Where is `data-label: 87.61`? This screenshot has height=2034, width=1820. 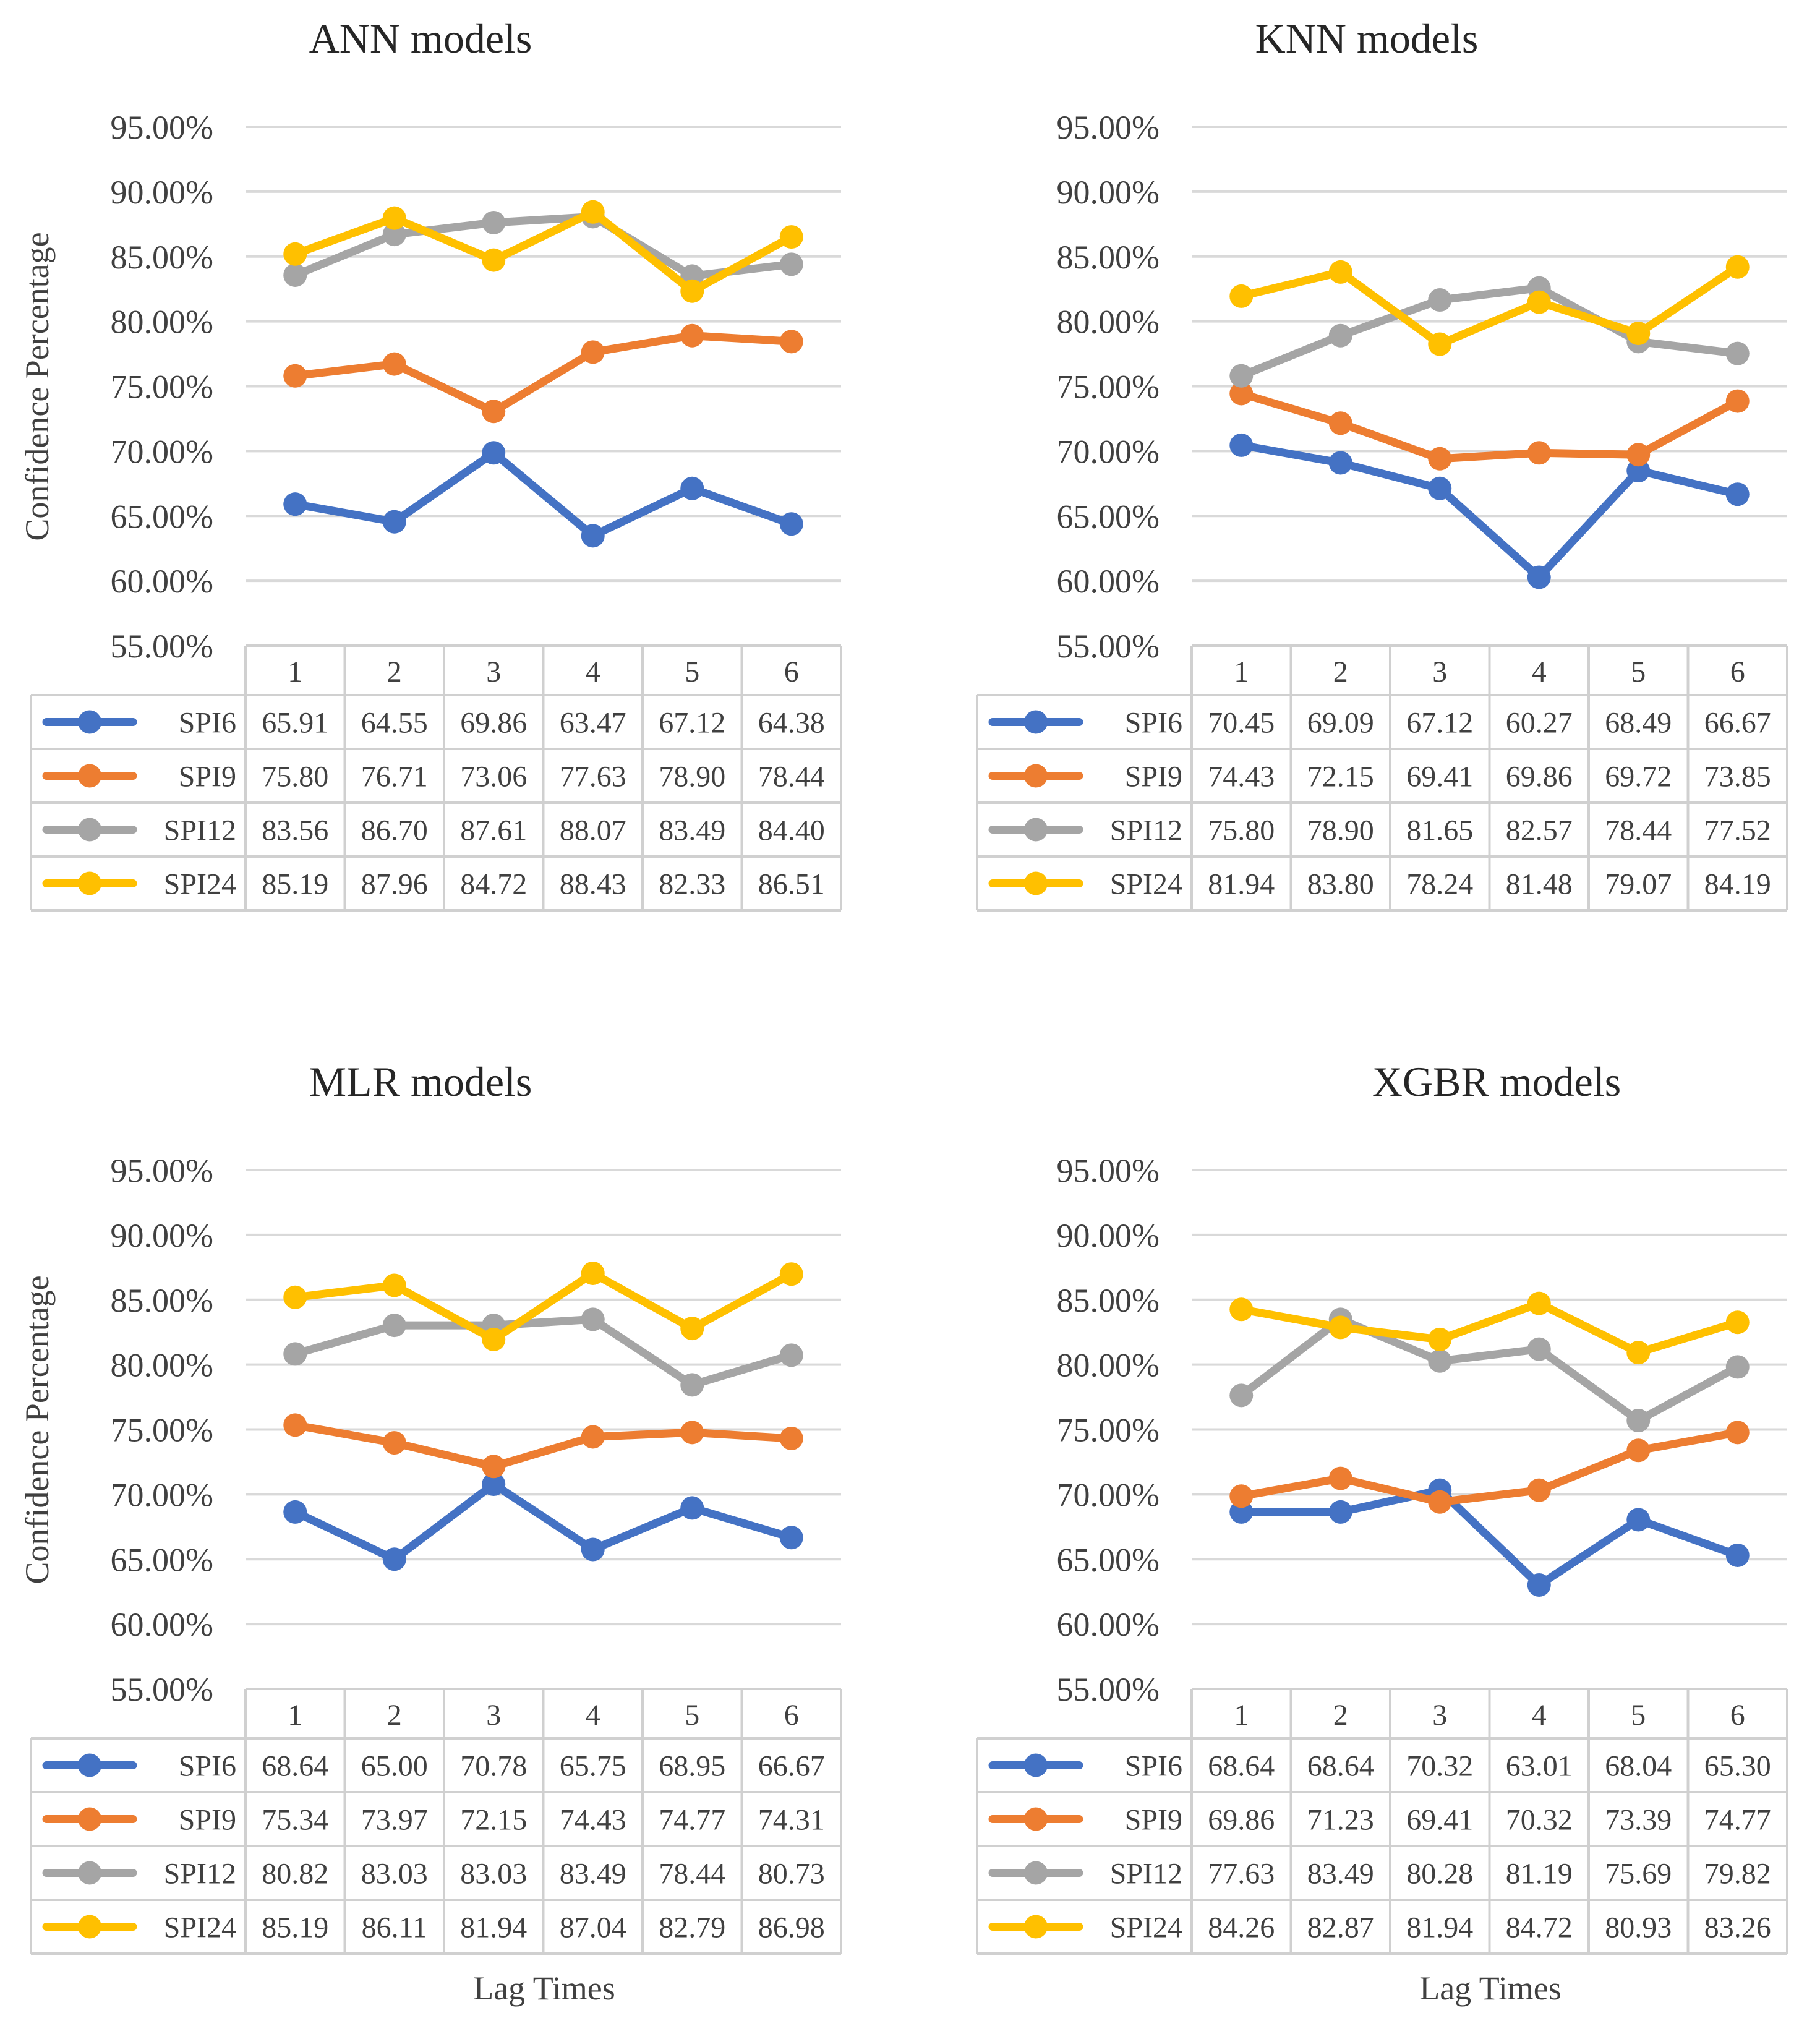
data-label: 87.61 is located at coordinates (493, 830).